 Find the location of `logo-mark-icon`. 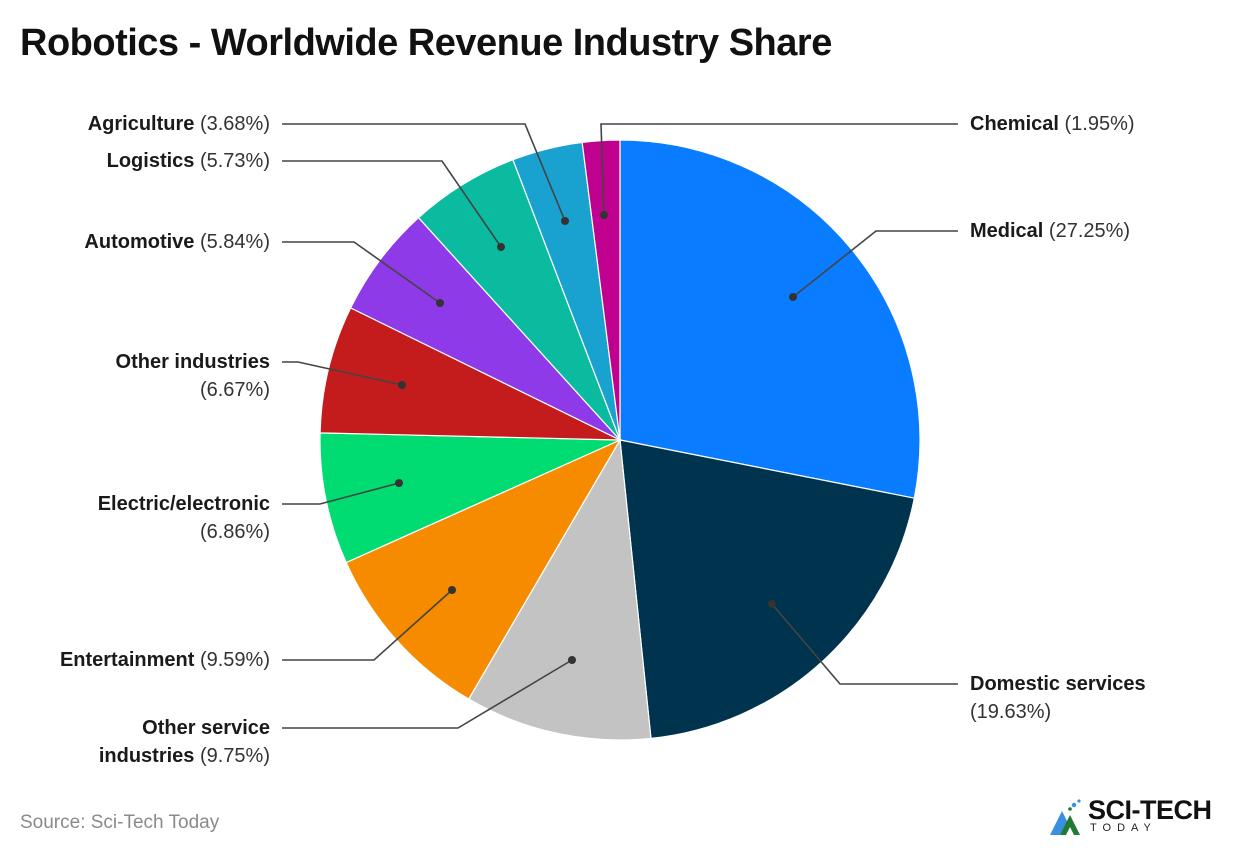

logo-mark-icon is located at coordinates (1065, 817).